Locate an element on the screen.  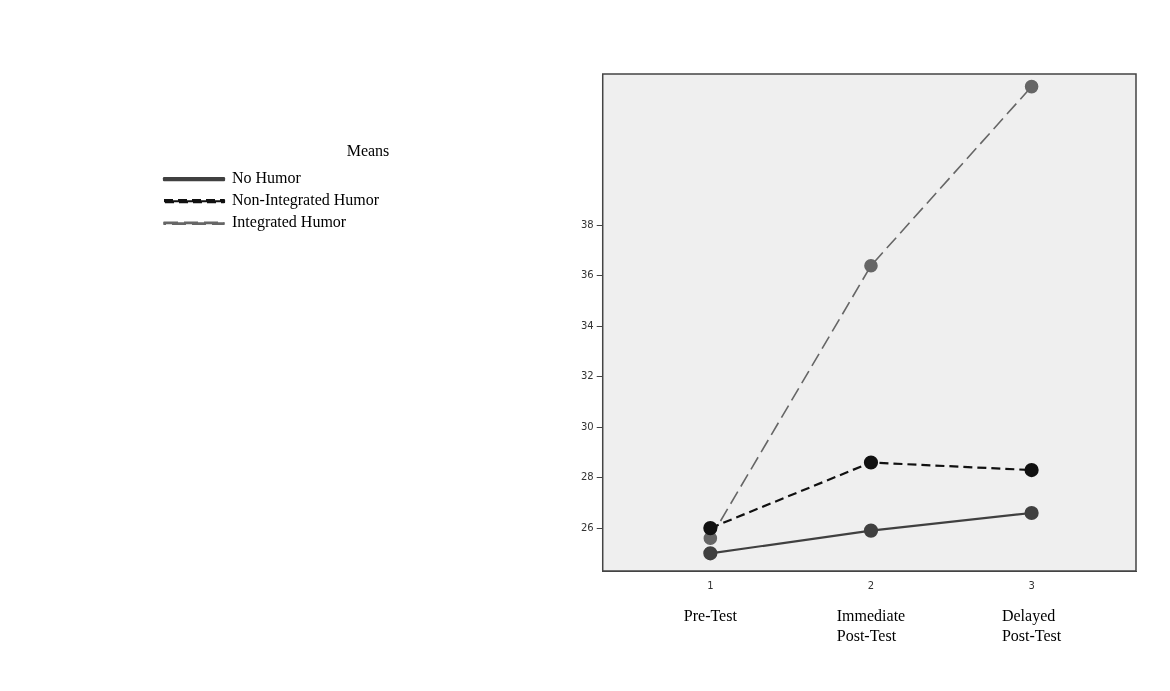
legend-label: No Humor is located at coordinates (267, 178).